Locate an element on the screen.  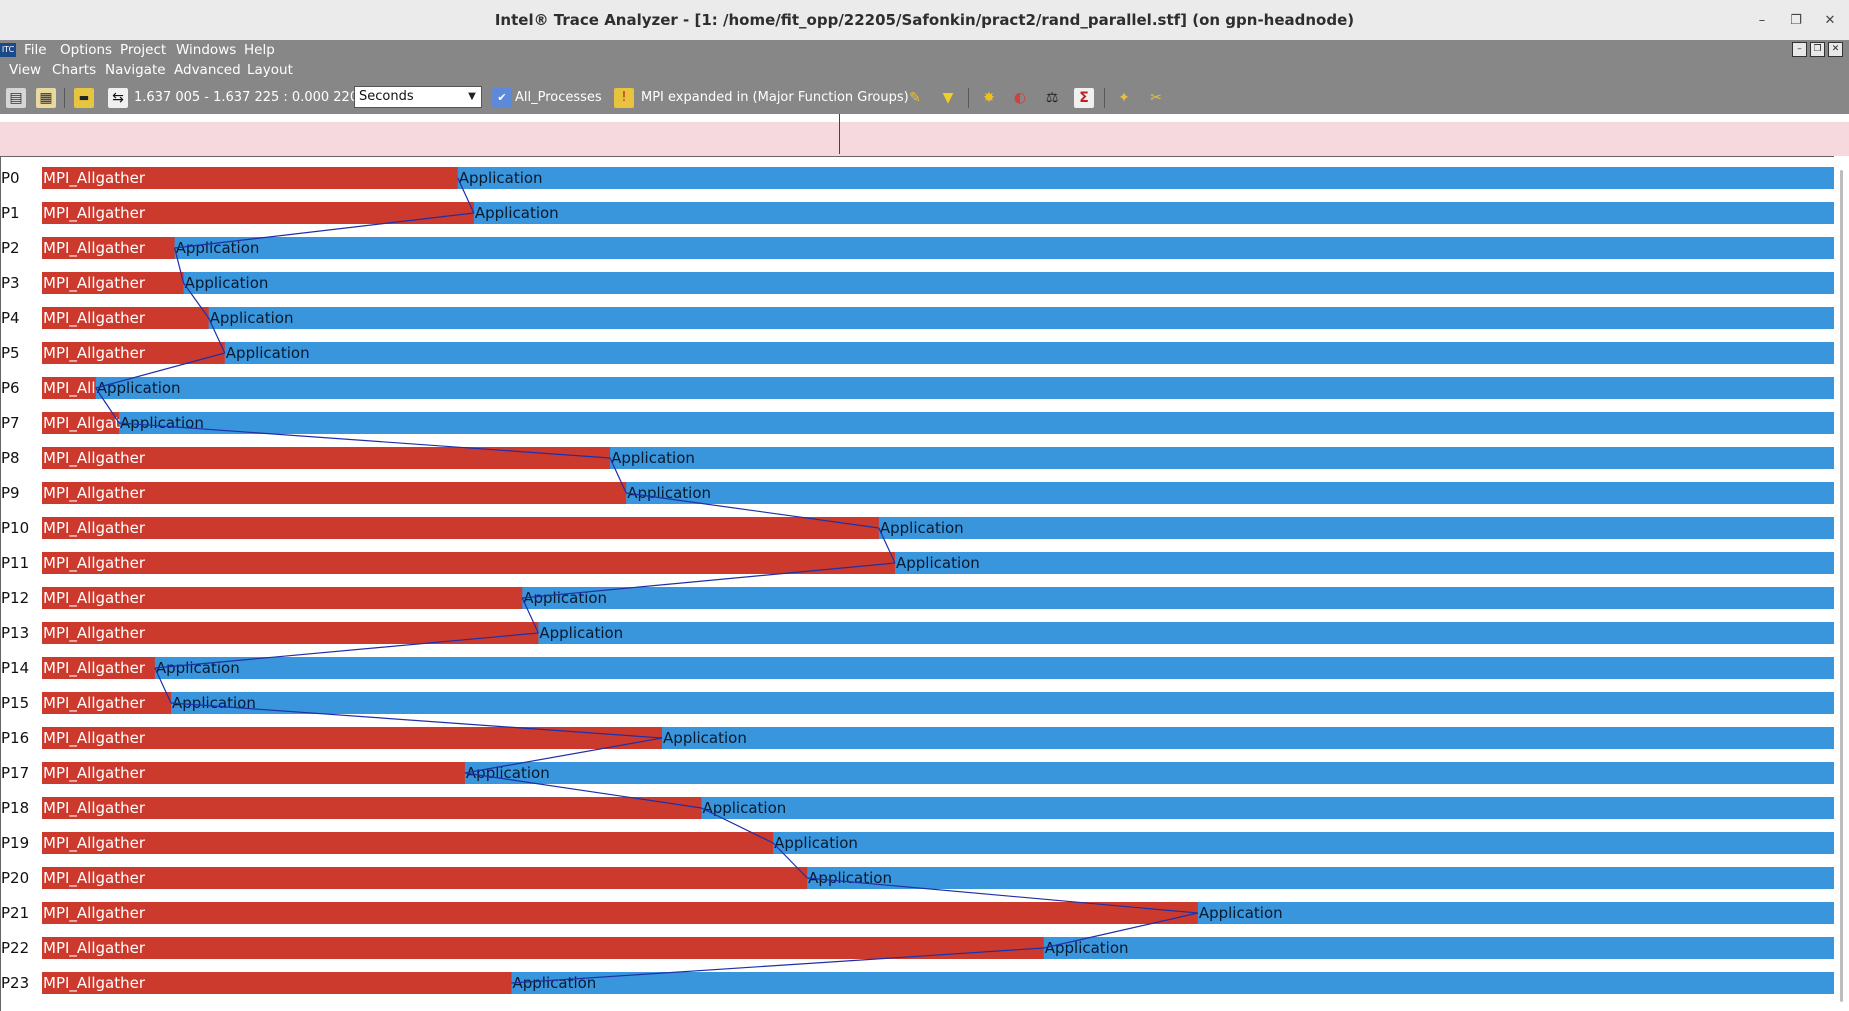
time-cursor is located at coordinates (839, 134).